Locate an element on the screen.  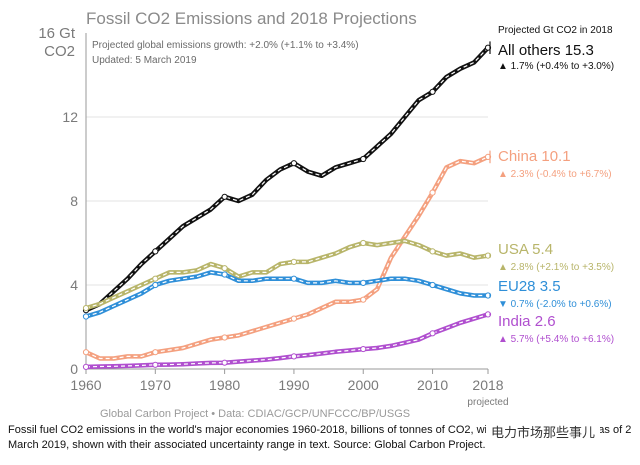
x-tick-label: 1990 is located at coordinates (293, 385).